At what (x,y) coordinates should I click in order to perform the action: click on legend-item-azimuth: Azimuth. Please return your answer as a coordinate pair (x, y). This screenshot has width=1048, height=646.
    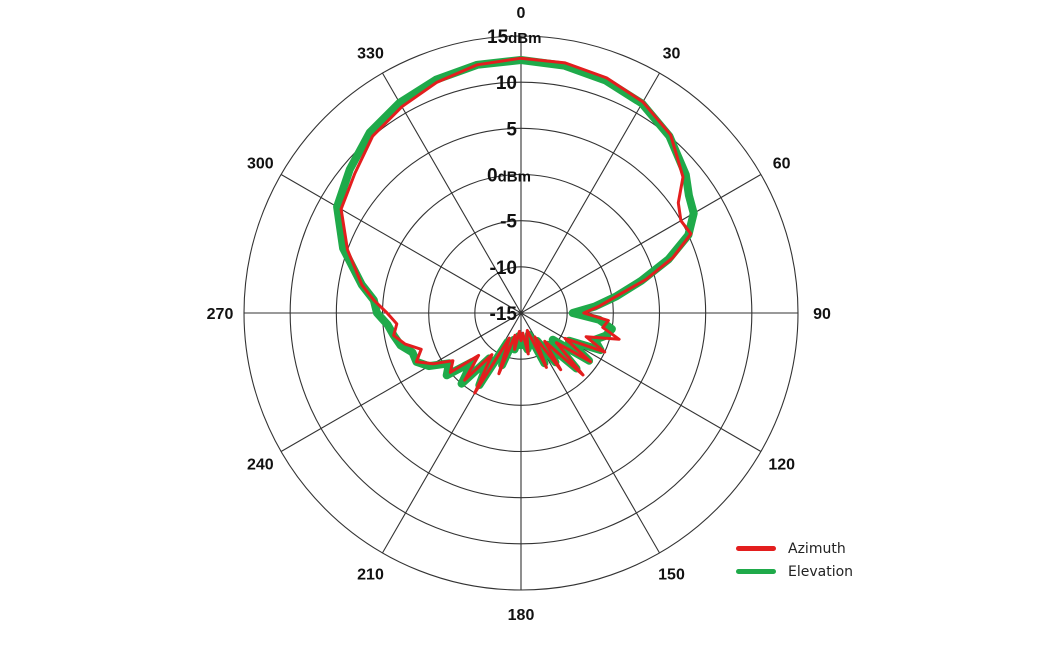
    Looking at the image, I should click on (794, 548).